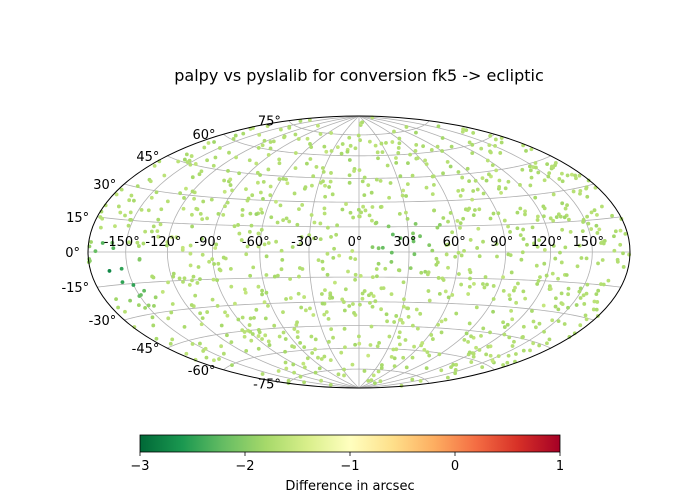 The width and height of the screenshot is (700, 504). What do you see at coordinates (147, 157) in the screenshot?
I see `latitude-tick-label: 45°` at bounding box center [147, 157].